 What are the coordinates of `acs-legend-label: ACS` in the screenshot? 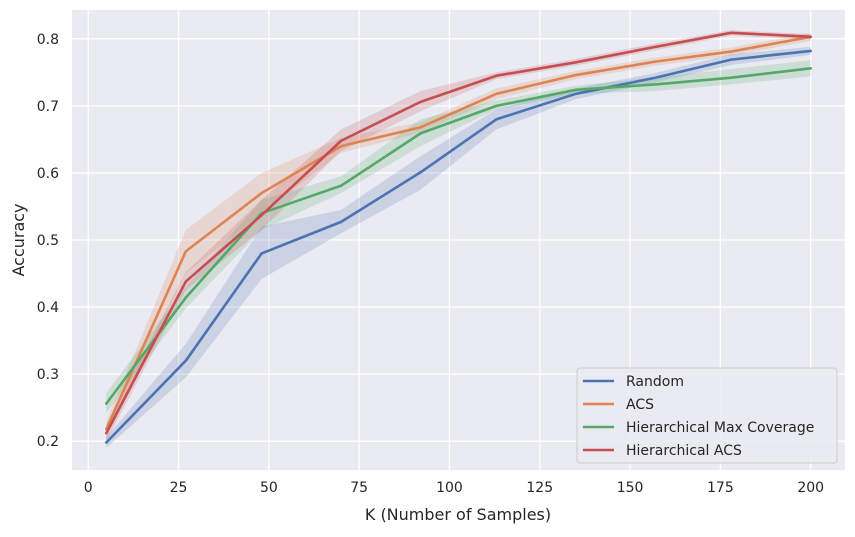 It's located at (640, 405).